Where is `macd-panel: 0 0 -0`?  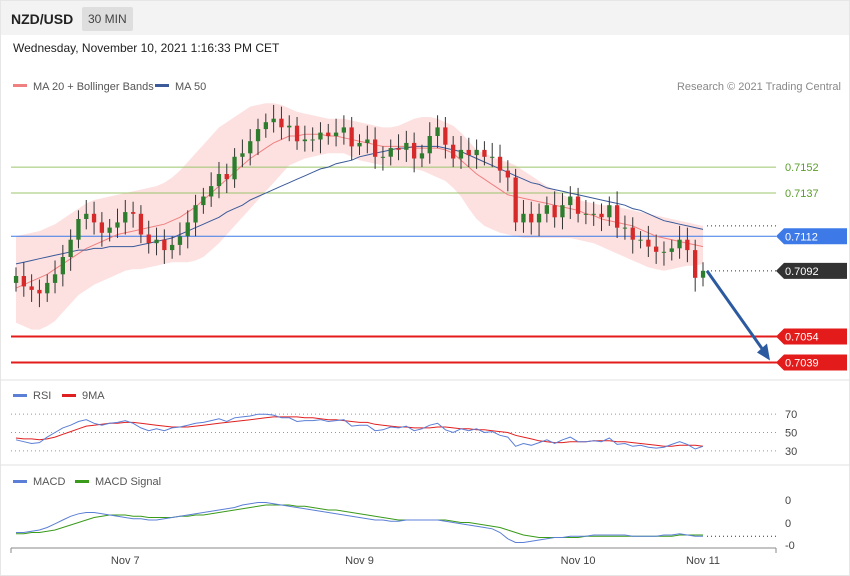 macd-panel: 0 0 -0 is located at coordinates (405, 523).